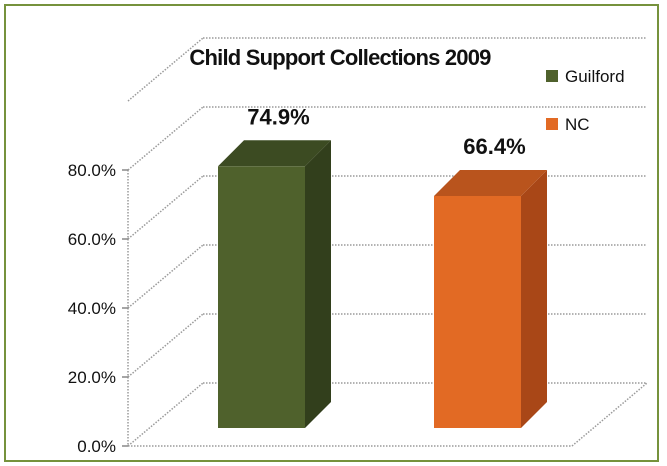  Describe the element at coordinates (96, 446) in the screenshot. I see `y-tick-label: 0.0%` at that location.